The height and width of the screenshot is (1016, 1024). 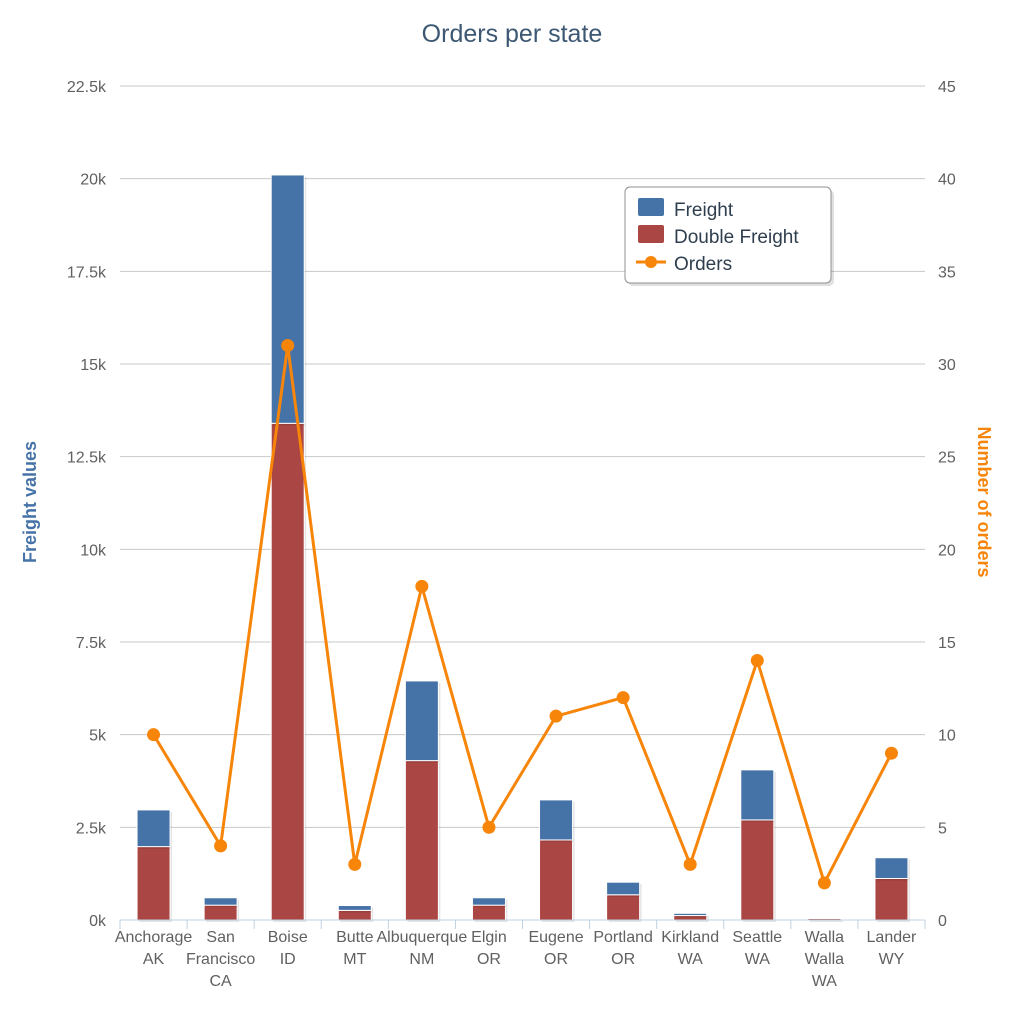 I want to click on category-label-line: Francisco, so click(x=220, y=959).